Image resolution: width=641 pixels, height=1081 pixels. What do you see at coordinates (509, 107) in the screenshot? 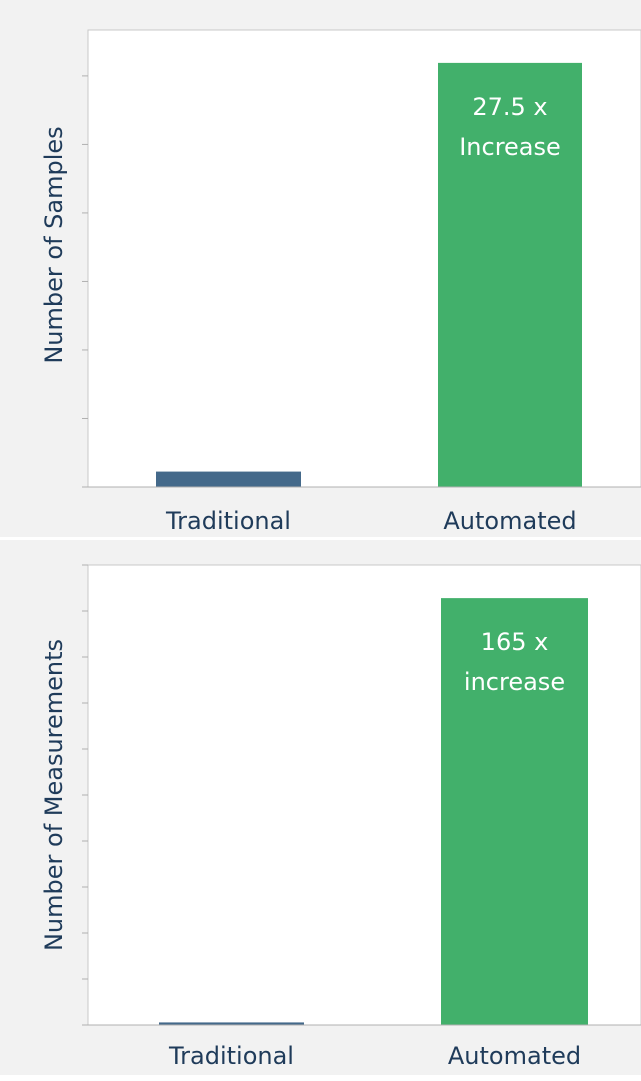
I see `annotation: 27.5 x` at bounding box center [509, 107].